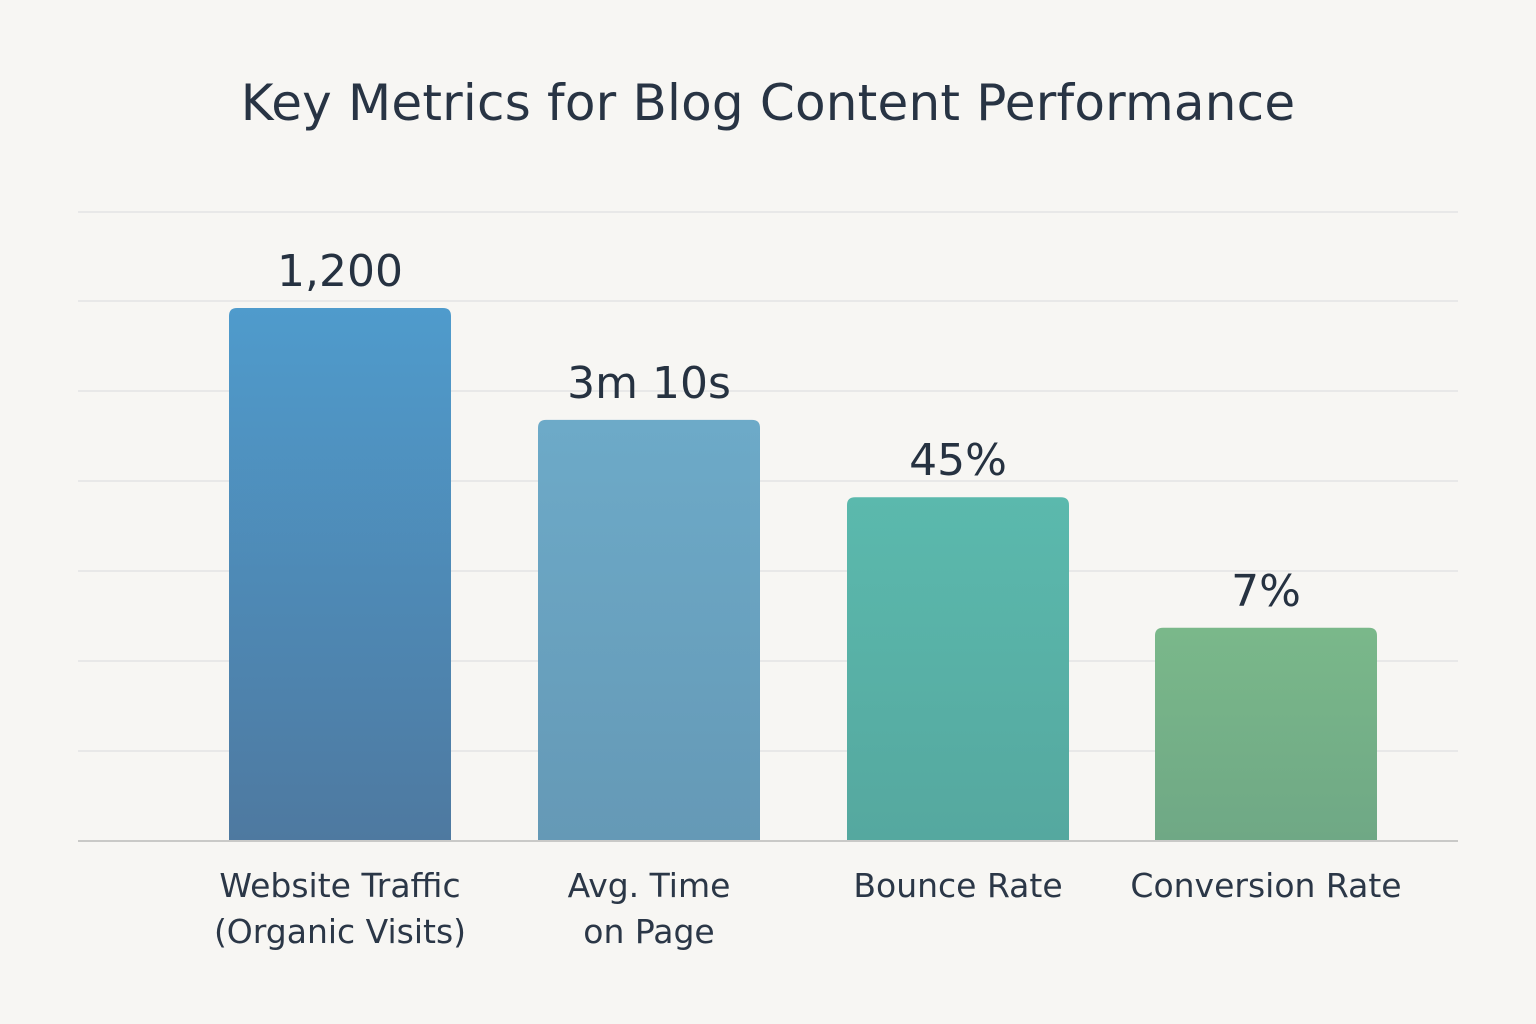  Describe the element at coordinates (958, 460) in the screenshot. I see `data-label: 45%` at that location.